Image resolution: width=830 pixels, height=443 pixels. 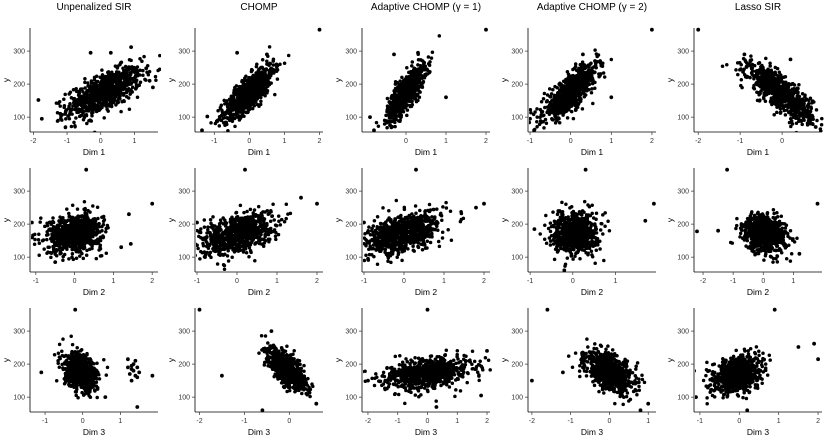 I want to click on y-tick-label: 200, so click(x=184, y=85).